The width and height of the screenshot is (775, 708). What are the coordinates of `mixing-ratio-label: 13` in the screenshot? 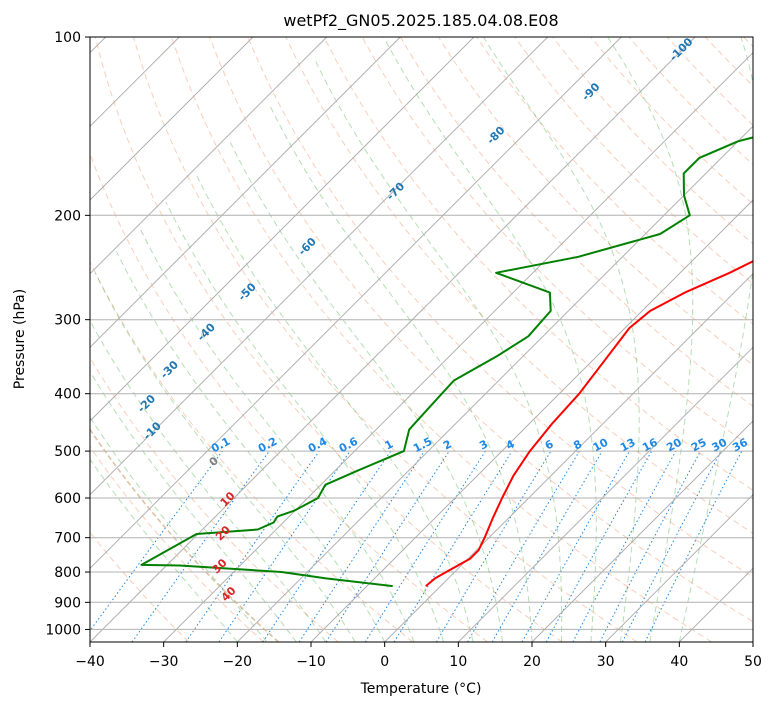 It's located at (628, 445).